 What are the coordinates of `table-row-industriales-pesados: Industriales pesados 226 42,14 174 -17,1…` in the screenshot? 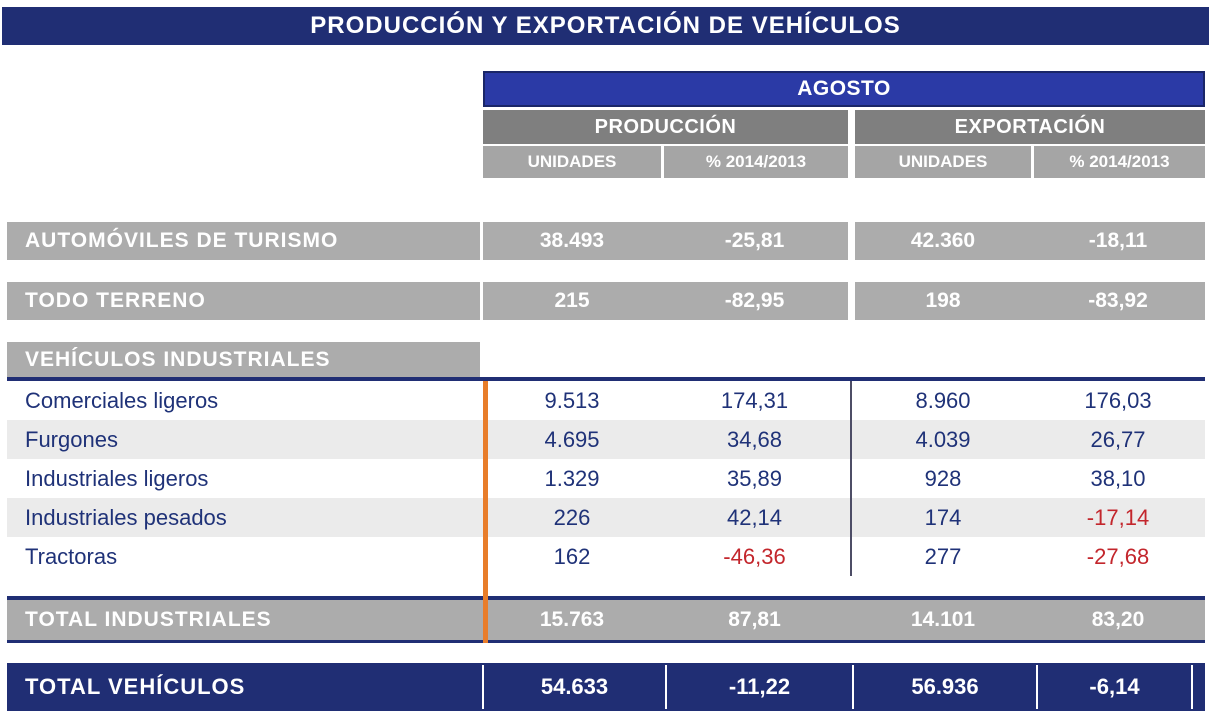 It's located at (606, 517).